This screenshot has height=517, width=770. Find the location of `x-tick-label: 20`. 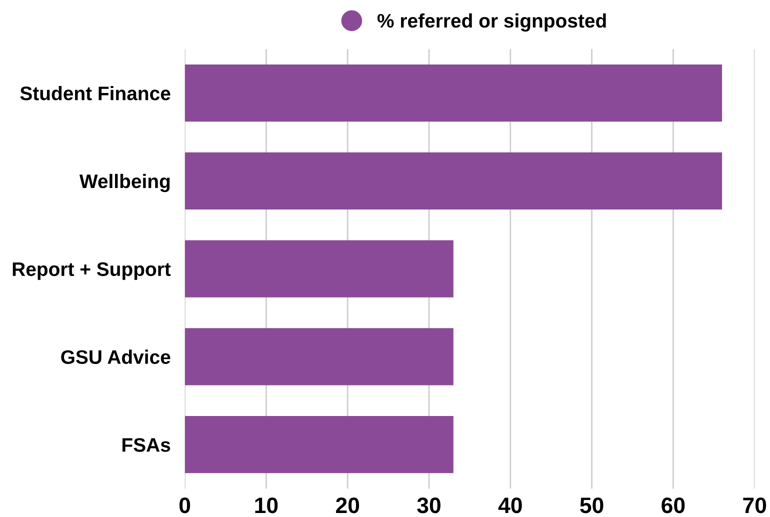

x-tick-label: 20 is located at coordinates (348, 505).